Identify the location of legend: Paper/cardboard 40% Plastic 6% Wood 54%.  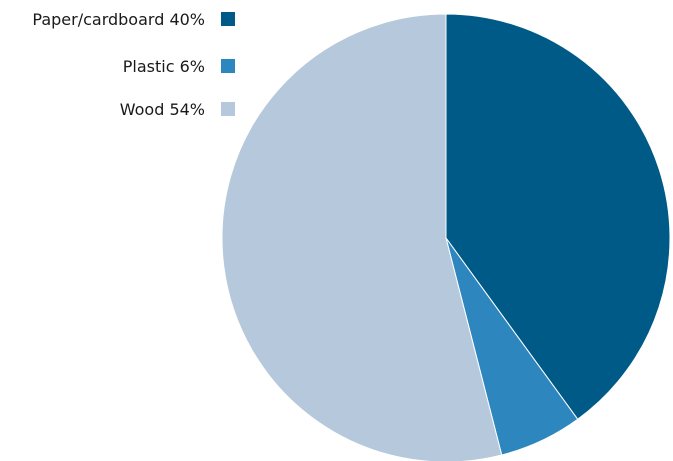
(133, 64).